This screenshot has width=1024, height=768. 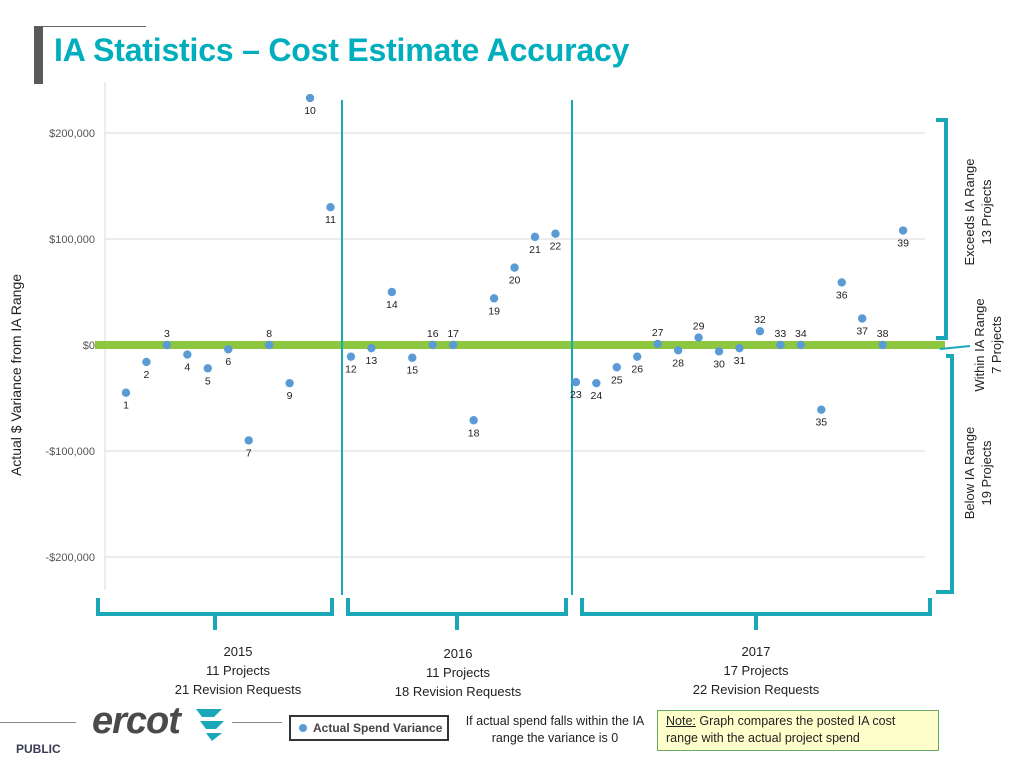 What do you see at coordinates (719, 364) in the screenshot?
I see `data-label: 30` at bounding box center [719, 364].